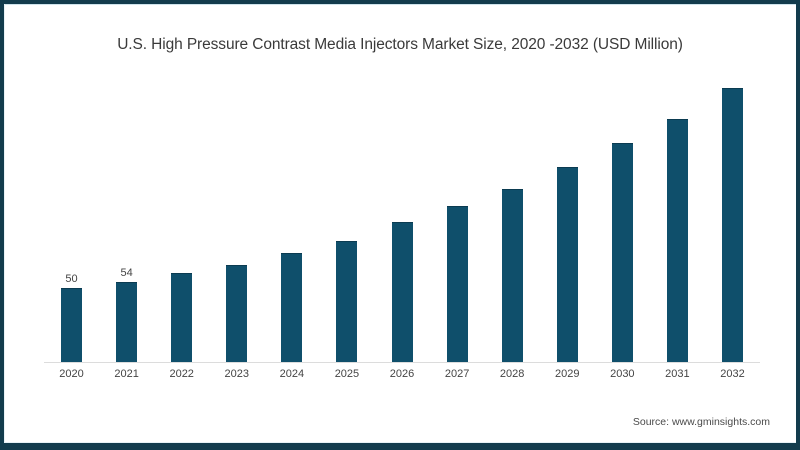 The width and height of the screenshot is (800, 450). I want to click on bar-slot: 54, so click(126, 216).